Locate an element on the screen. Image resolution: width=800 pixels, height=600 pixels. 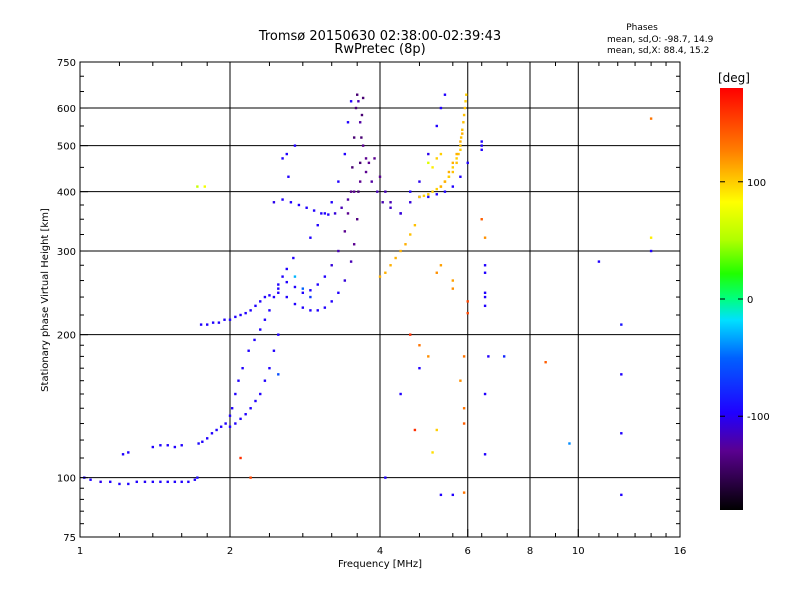
y-axis-title: Stationary phase Virtual Height [km] is located at coordinates (45, 300).